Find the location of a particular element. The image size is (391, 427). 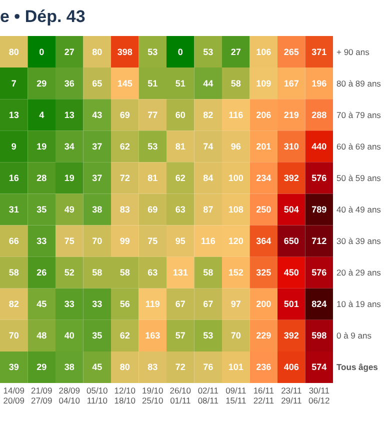

y-tick-label: 80 à 89 ans is located at coordinates (358, 83).